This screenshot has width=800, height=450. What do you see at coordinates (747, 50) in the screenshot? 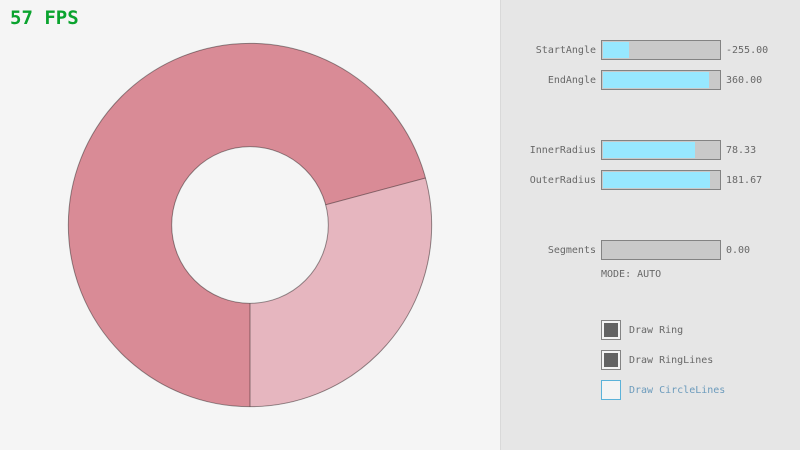
I see `startangle-value: -255.00` at bounding box center [747, 50].